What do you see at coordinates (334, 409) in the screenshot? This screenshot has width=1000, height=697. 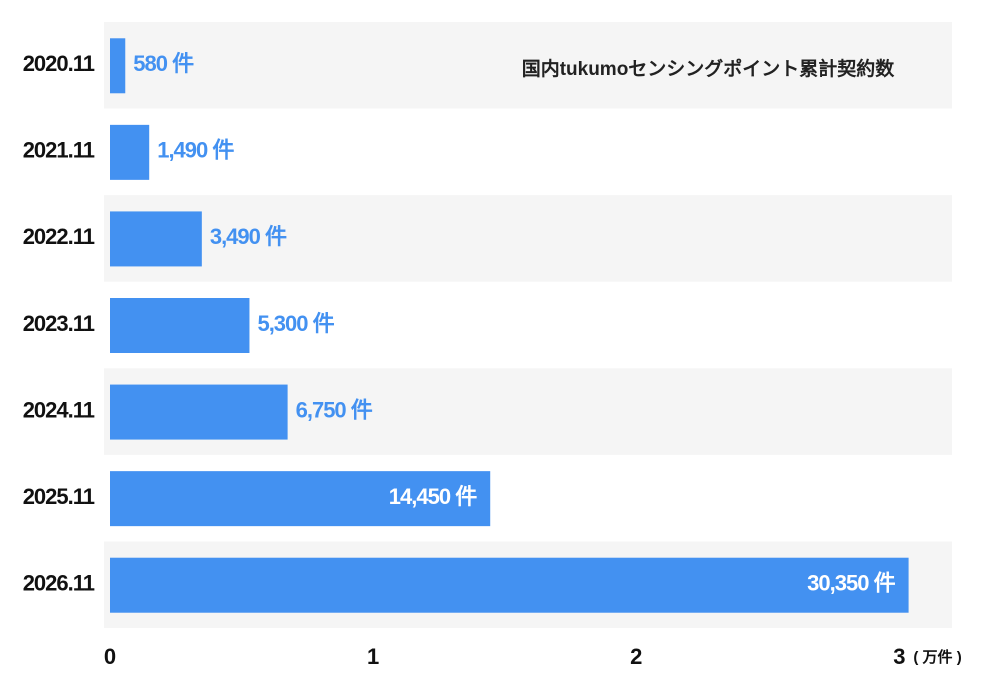 I see `value-label: 6,750 件` at bounding box center [334, 409].